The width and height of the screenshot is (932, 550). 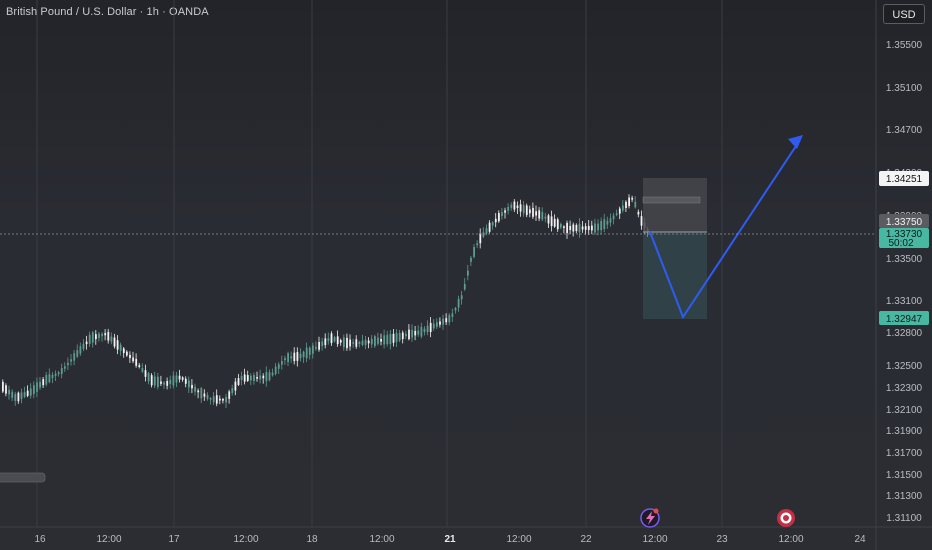 What do you see at coordinates (586, 539) in the screenshot?
I see `time-tick-label: 22` at bounding box center [586, 539].